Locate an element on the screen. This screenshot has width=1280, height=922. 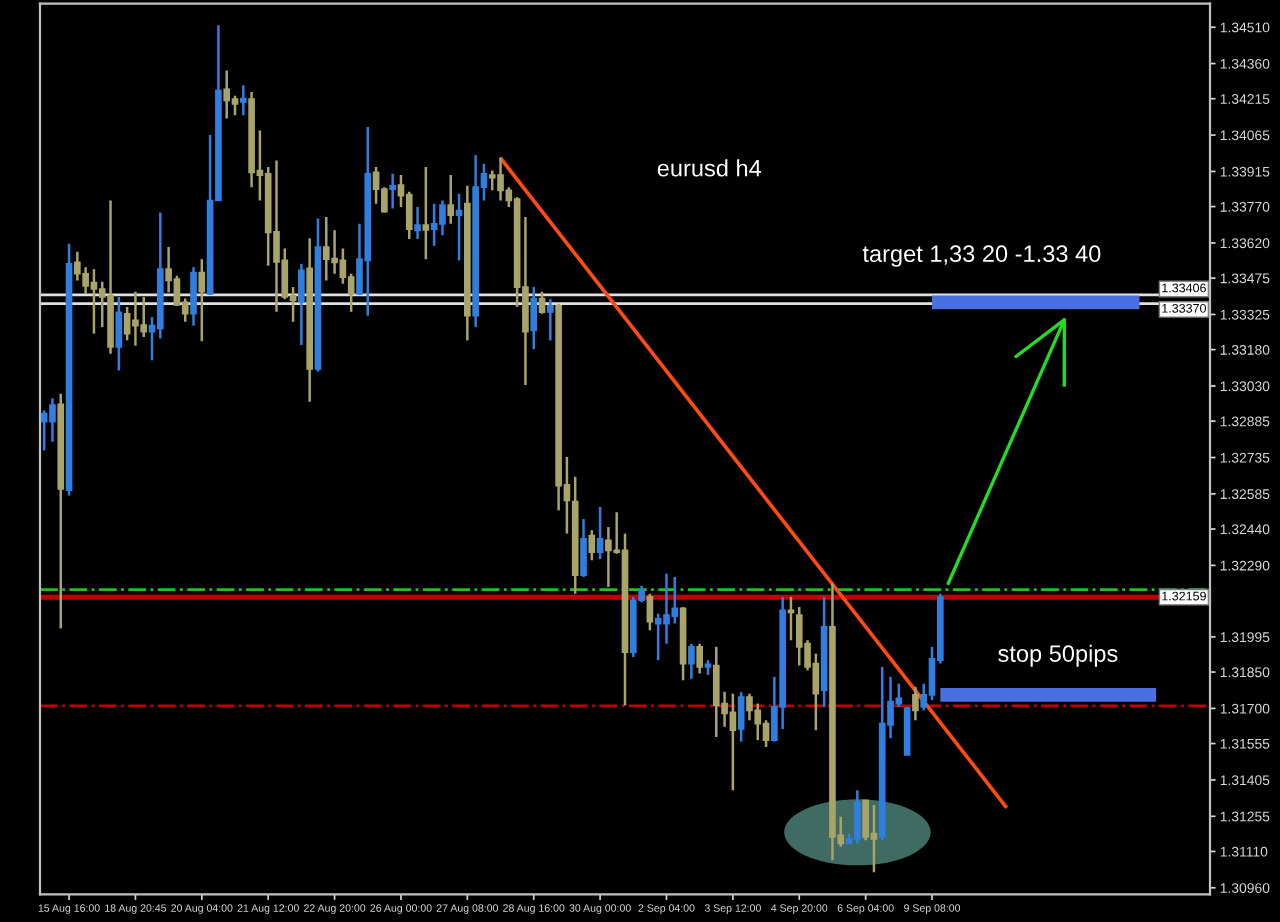
annotation: stop 50pips is located at coordinates (1058, 655).